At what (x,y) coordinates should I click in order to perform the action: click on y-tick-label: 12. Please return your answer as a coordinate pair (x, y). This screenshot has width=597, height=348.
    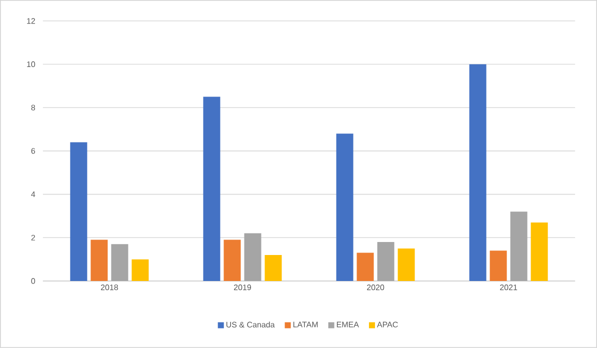
    Looking at the image, I should click on (31, 21).